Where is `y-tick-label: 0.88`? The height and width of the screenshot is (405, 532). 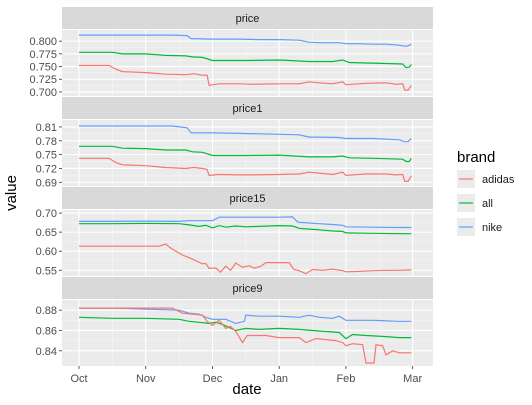 y-tick-label: 0.88 is located at coordinates (46, 311).